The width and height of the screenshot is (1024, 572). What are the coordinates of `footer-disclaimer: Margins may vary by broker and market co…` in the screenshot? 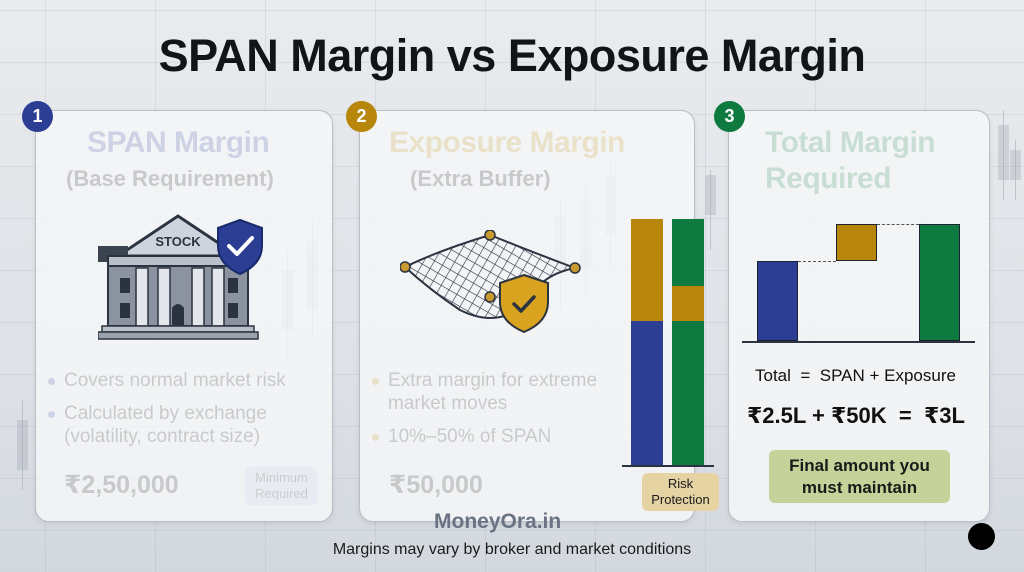 It's located at (512, 549).